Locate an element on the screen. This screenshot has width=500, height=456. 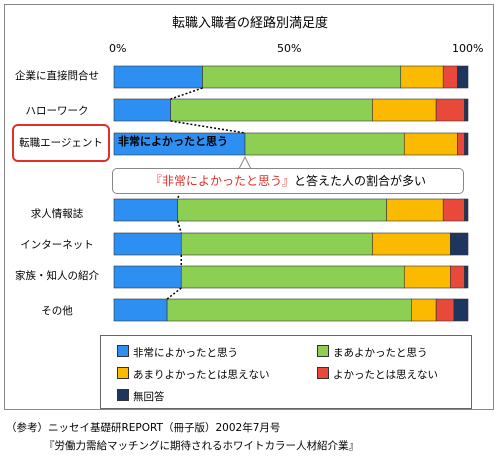
legend-item: あまりよかったとは思えない is located at coordinates (193, 374).